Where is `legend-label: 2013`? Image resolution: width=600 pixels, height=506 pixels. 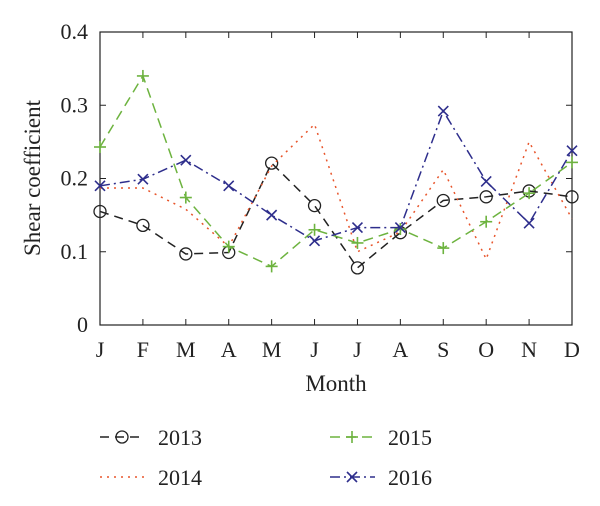 legend-label: 2013 is located at coordinates (180, 437).